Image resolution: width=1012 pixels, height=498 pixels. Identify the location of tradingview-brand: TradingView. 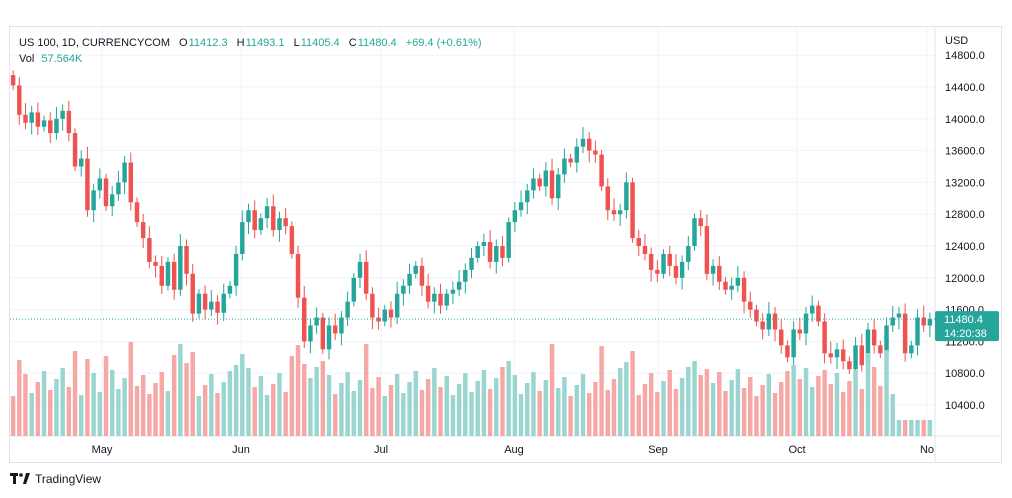
(55, 479).